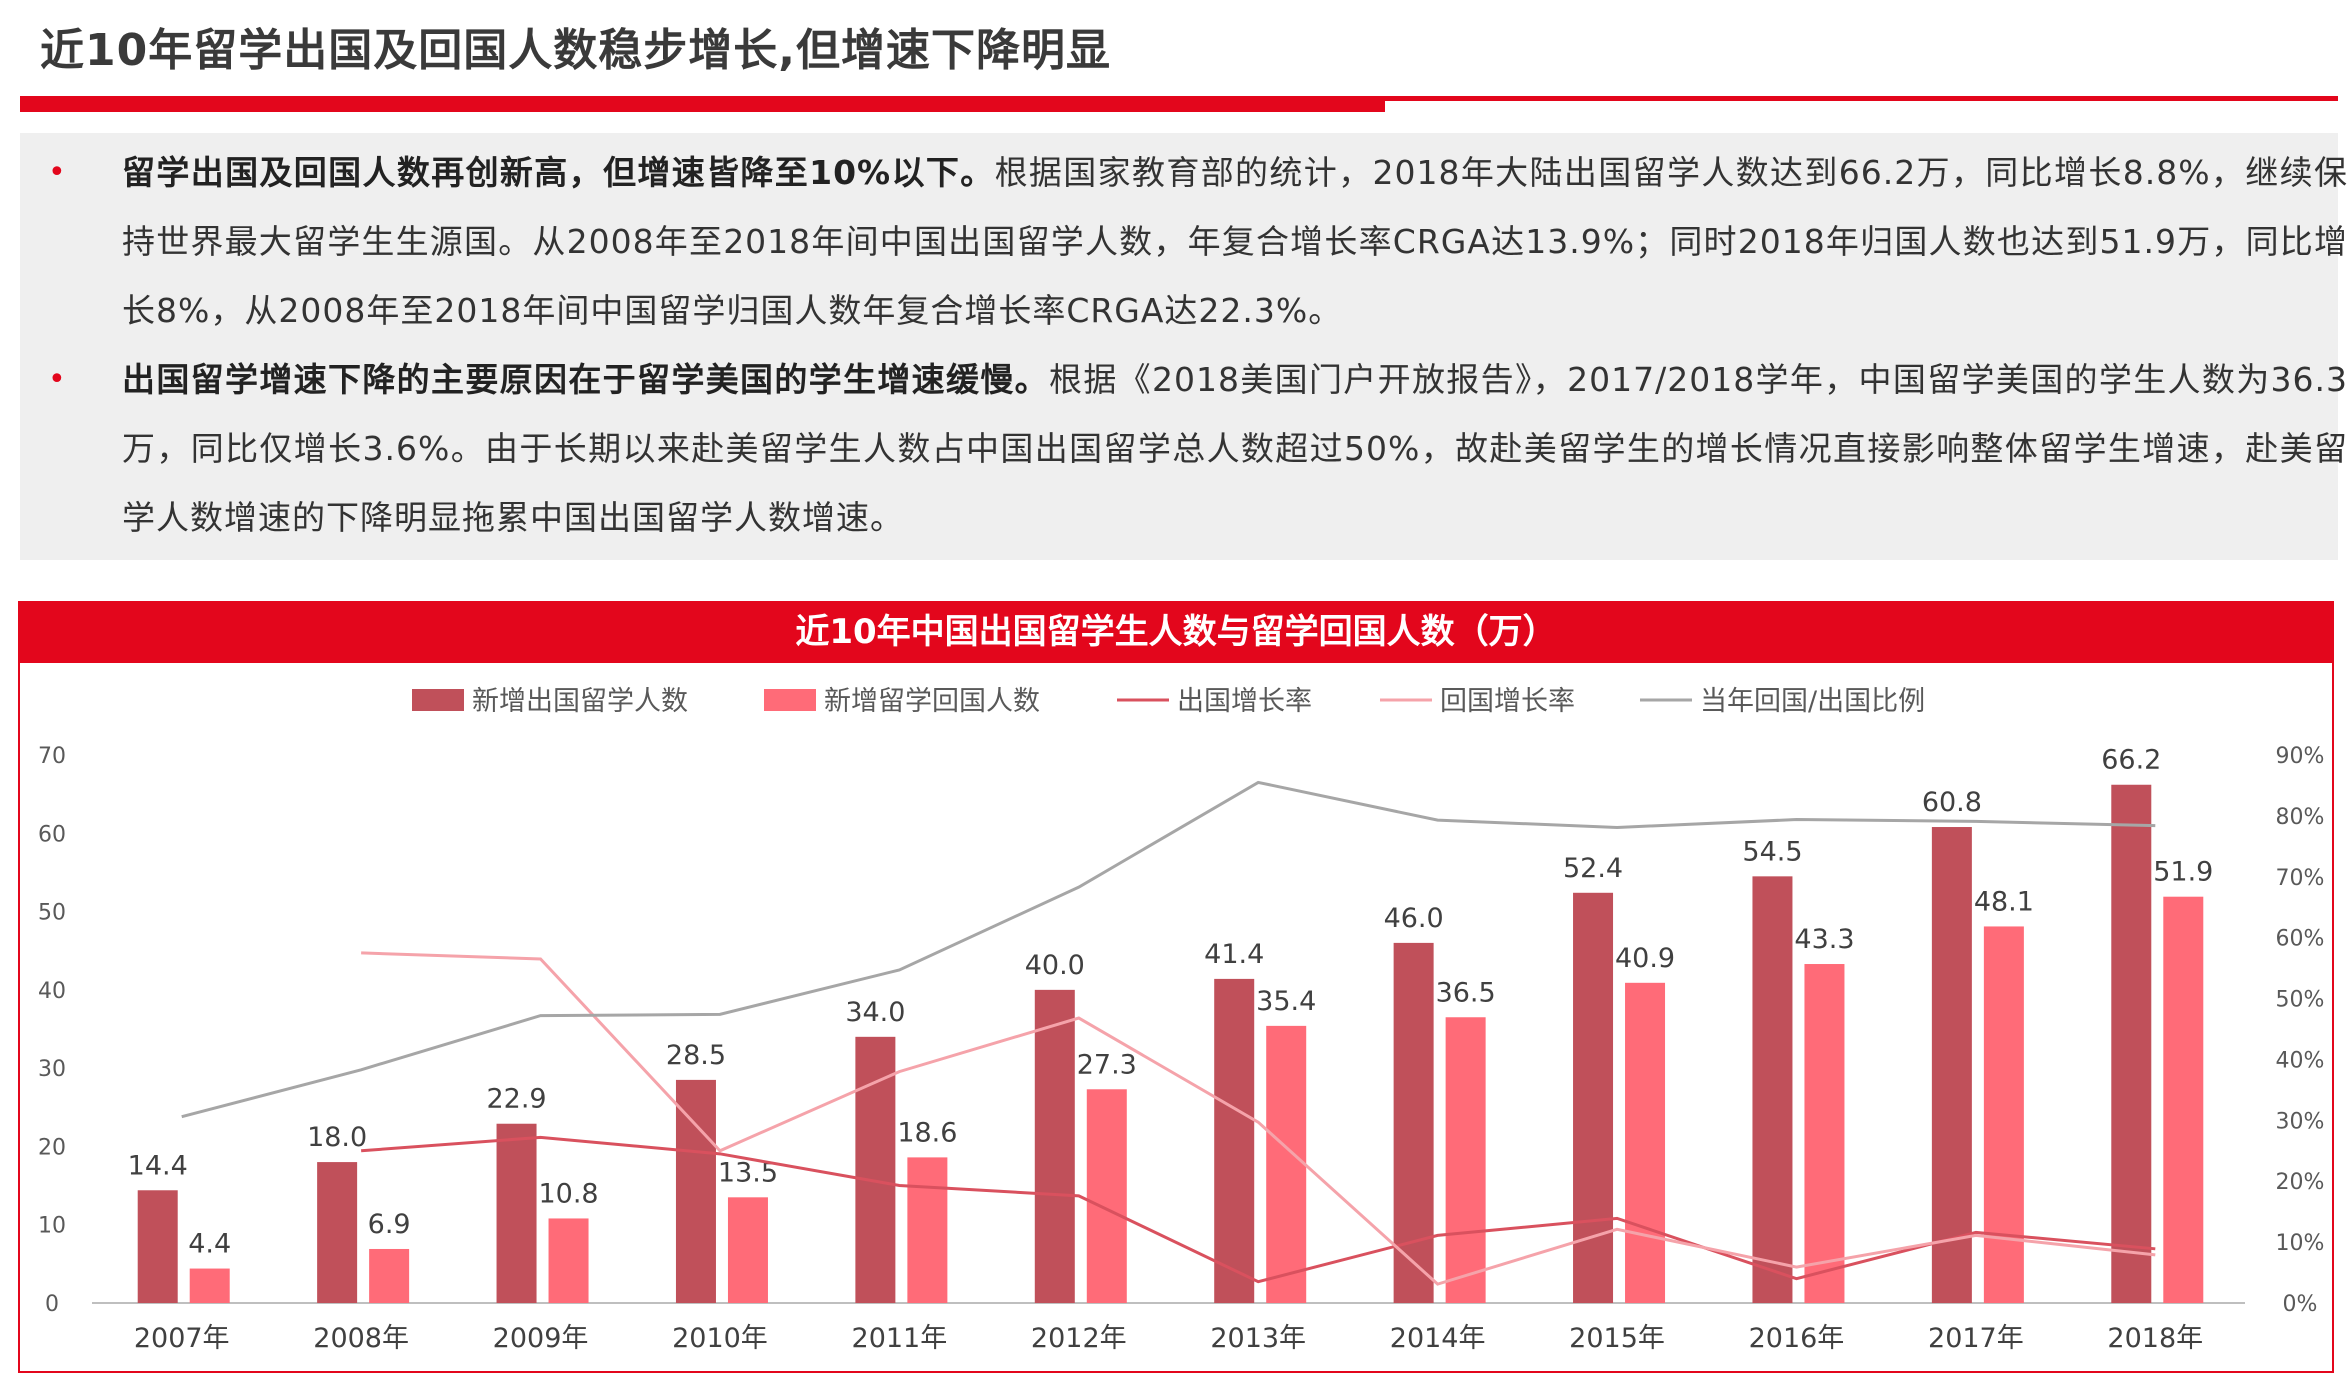 The height and width of the screenshot is (1390, 2352). What do you see at coordinates (337, 1137) in the screenshot?
I see `data-label: 18.0` at bounding box center [337, 1137].